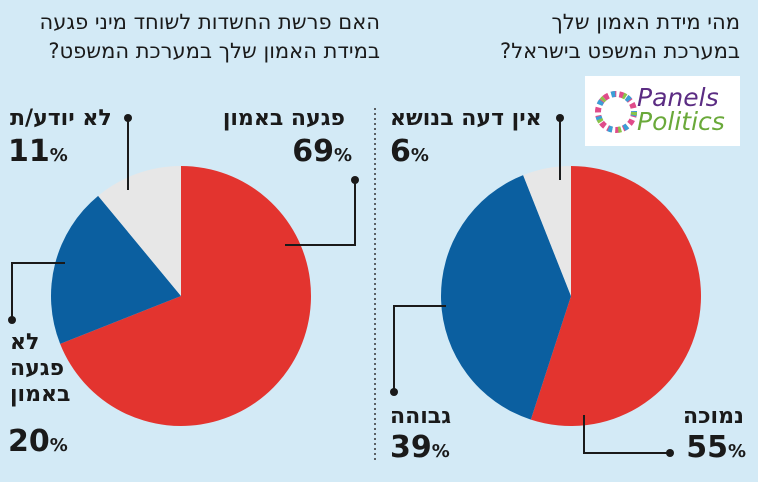  Describe the element at coordinates (681, 121) in the screenshot. I see `logo-text: Politics` at that location.